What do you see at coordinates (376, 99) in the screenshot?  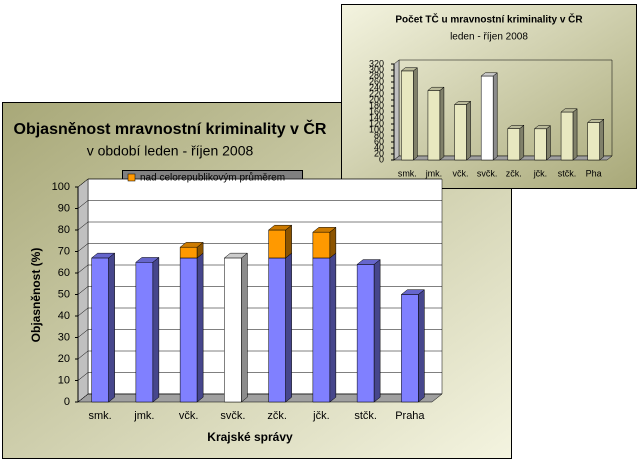 I see `y-tick-label: 200` at bounding box center [376, 99].